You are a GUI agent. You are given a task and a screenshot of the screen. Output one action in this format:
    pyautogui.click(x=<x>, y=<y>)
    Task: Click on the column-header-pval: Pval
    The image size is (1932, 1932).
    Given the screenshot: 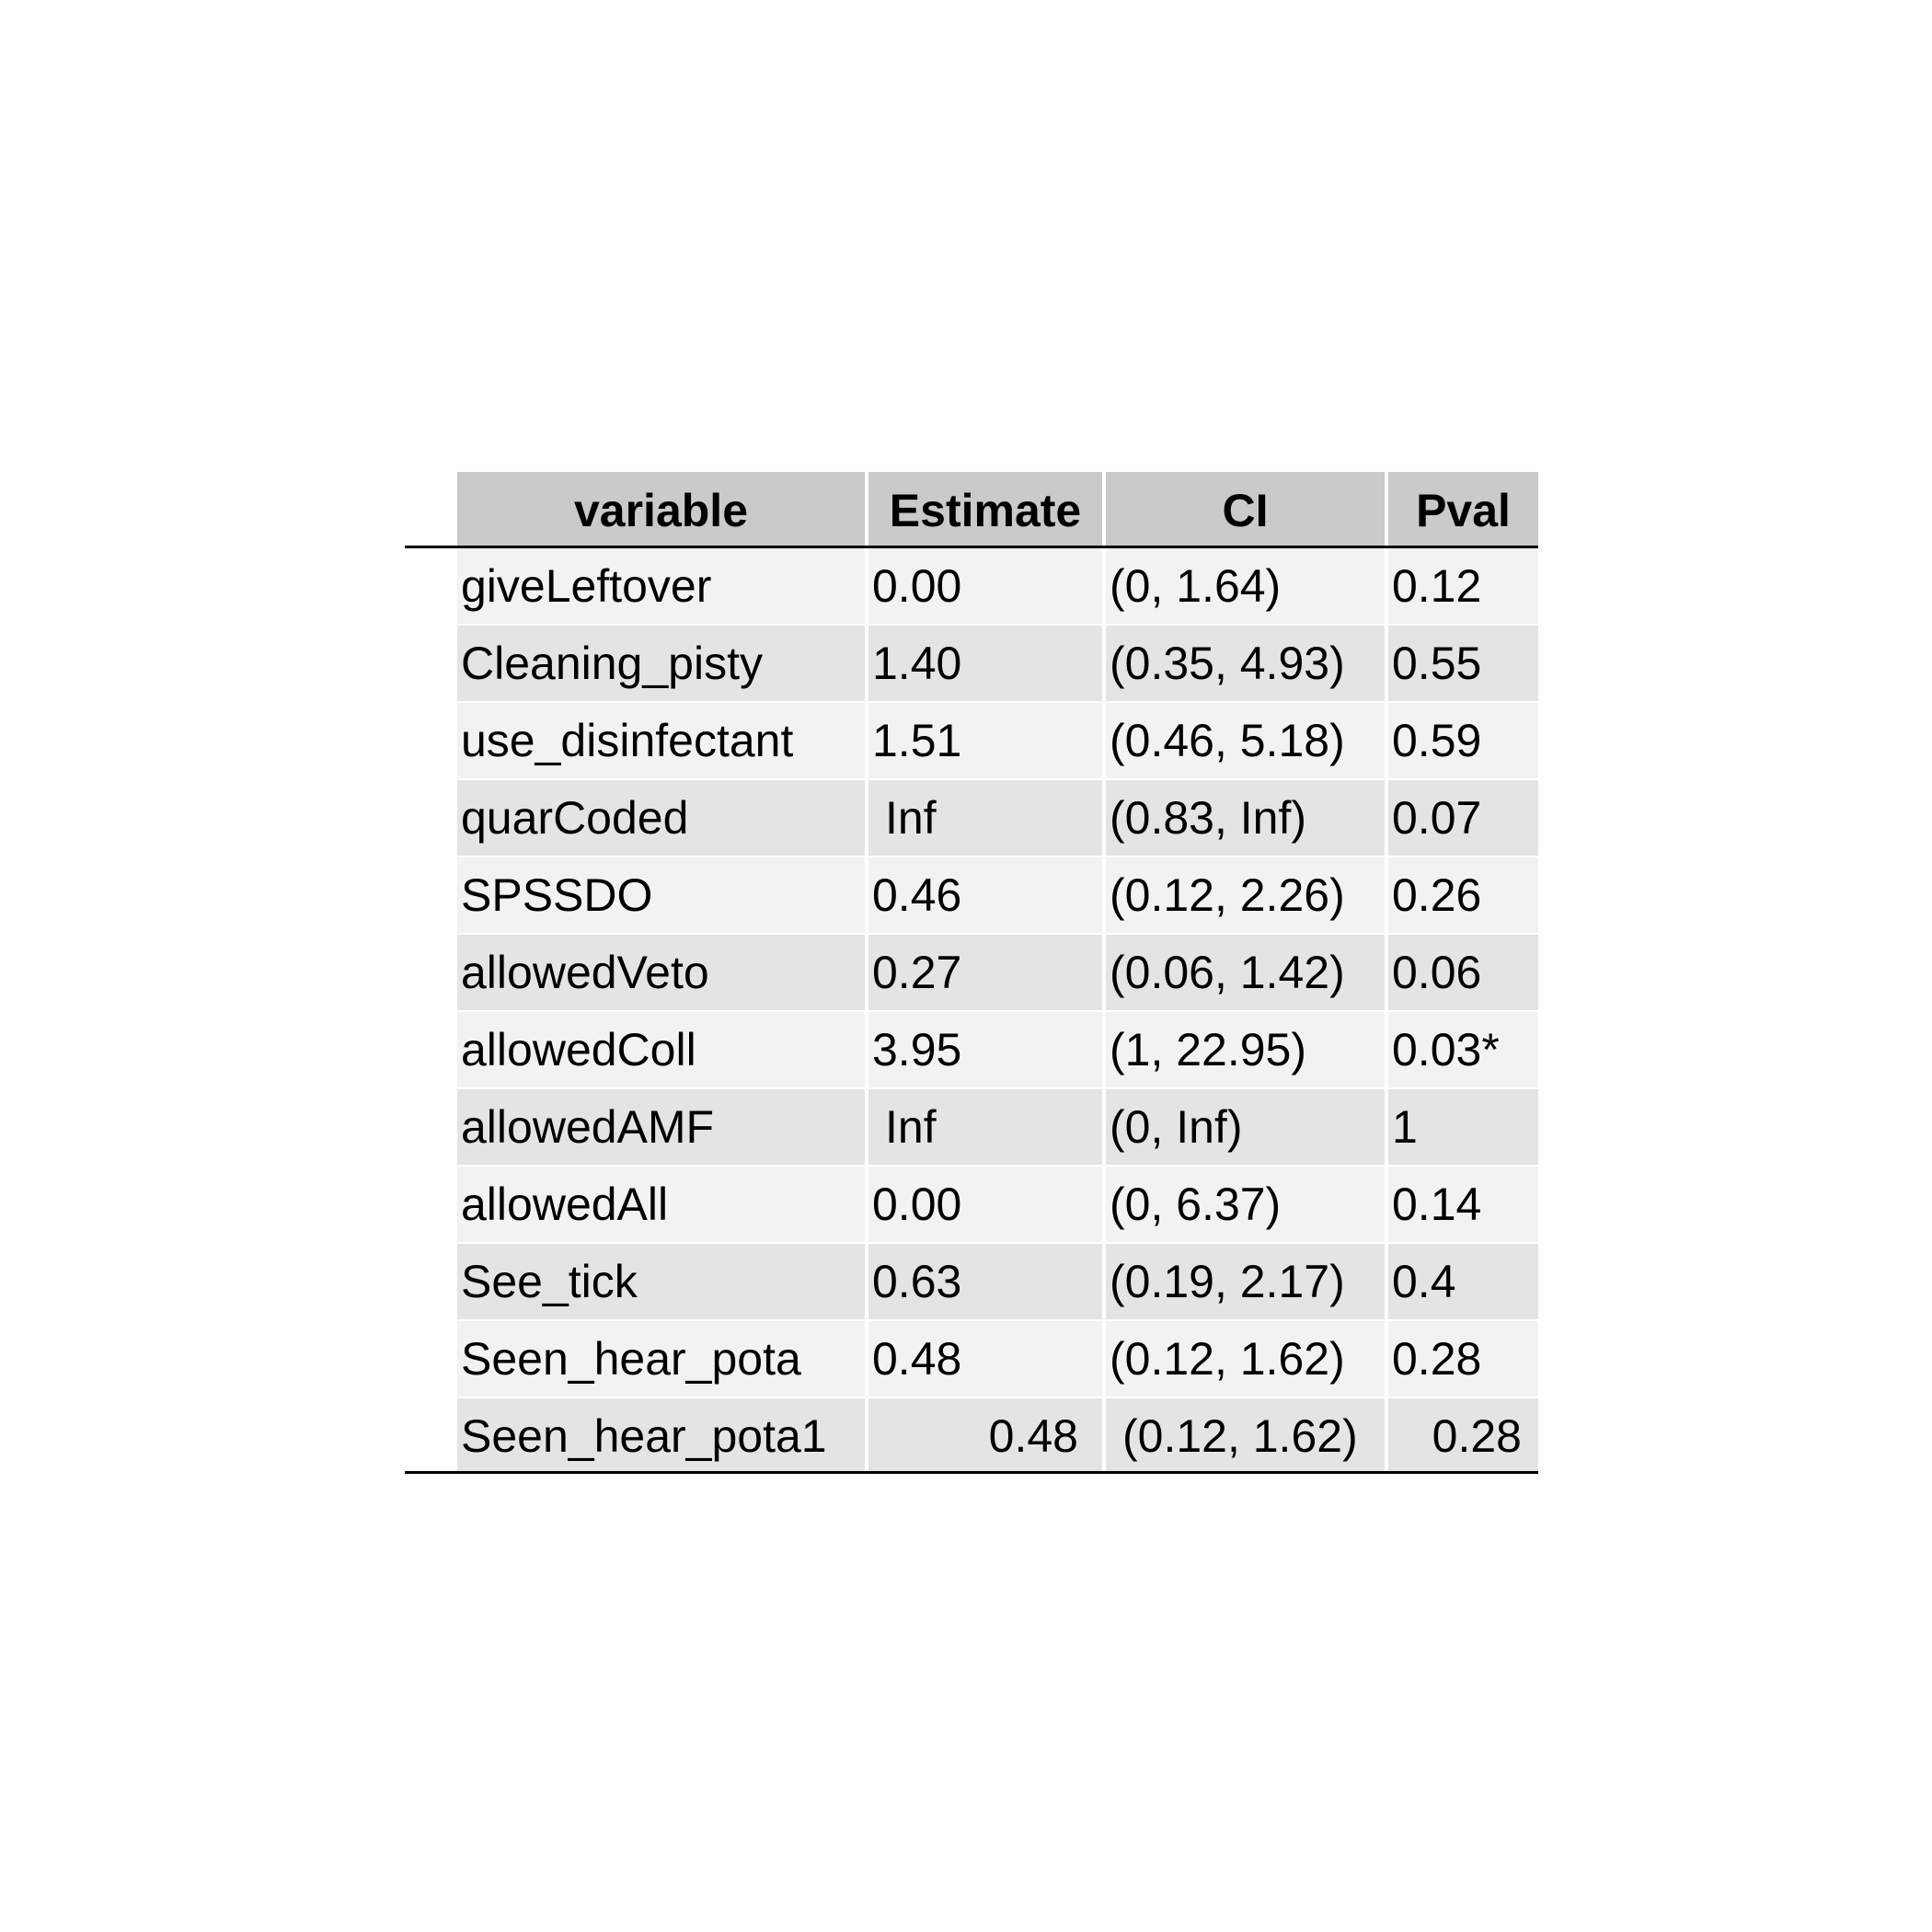 What is the action you would take?
    pyautogui.click(x=1463, y=509)
    